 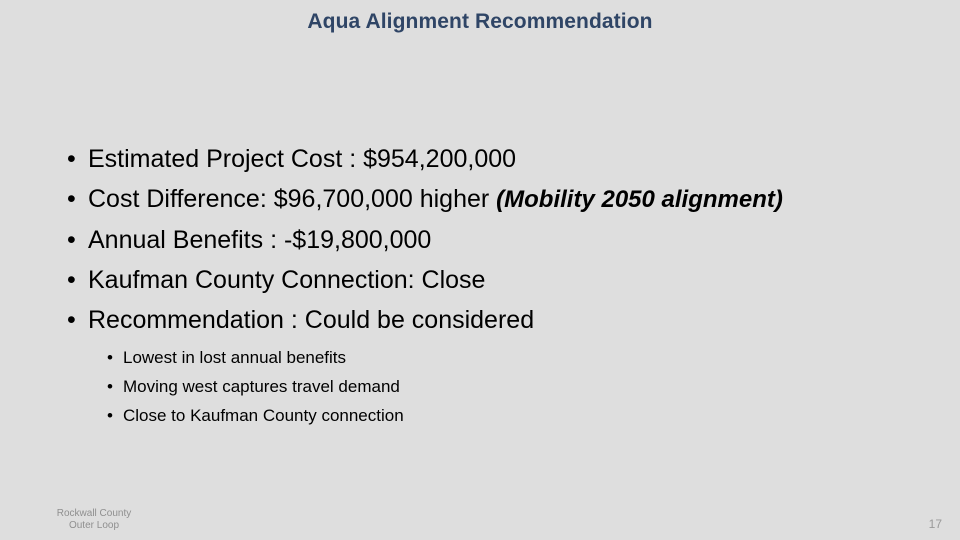 I want to click on bullet-text: Estimated Project Cost : $954,200,000, so click(x=302, y=159).